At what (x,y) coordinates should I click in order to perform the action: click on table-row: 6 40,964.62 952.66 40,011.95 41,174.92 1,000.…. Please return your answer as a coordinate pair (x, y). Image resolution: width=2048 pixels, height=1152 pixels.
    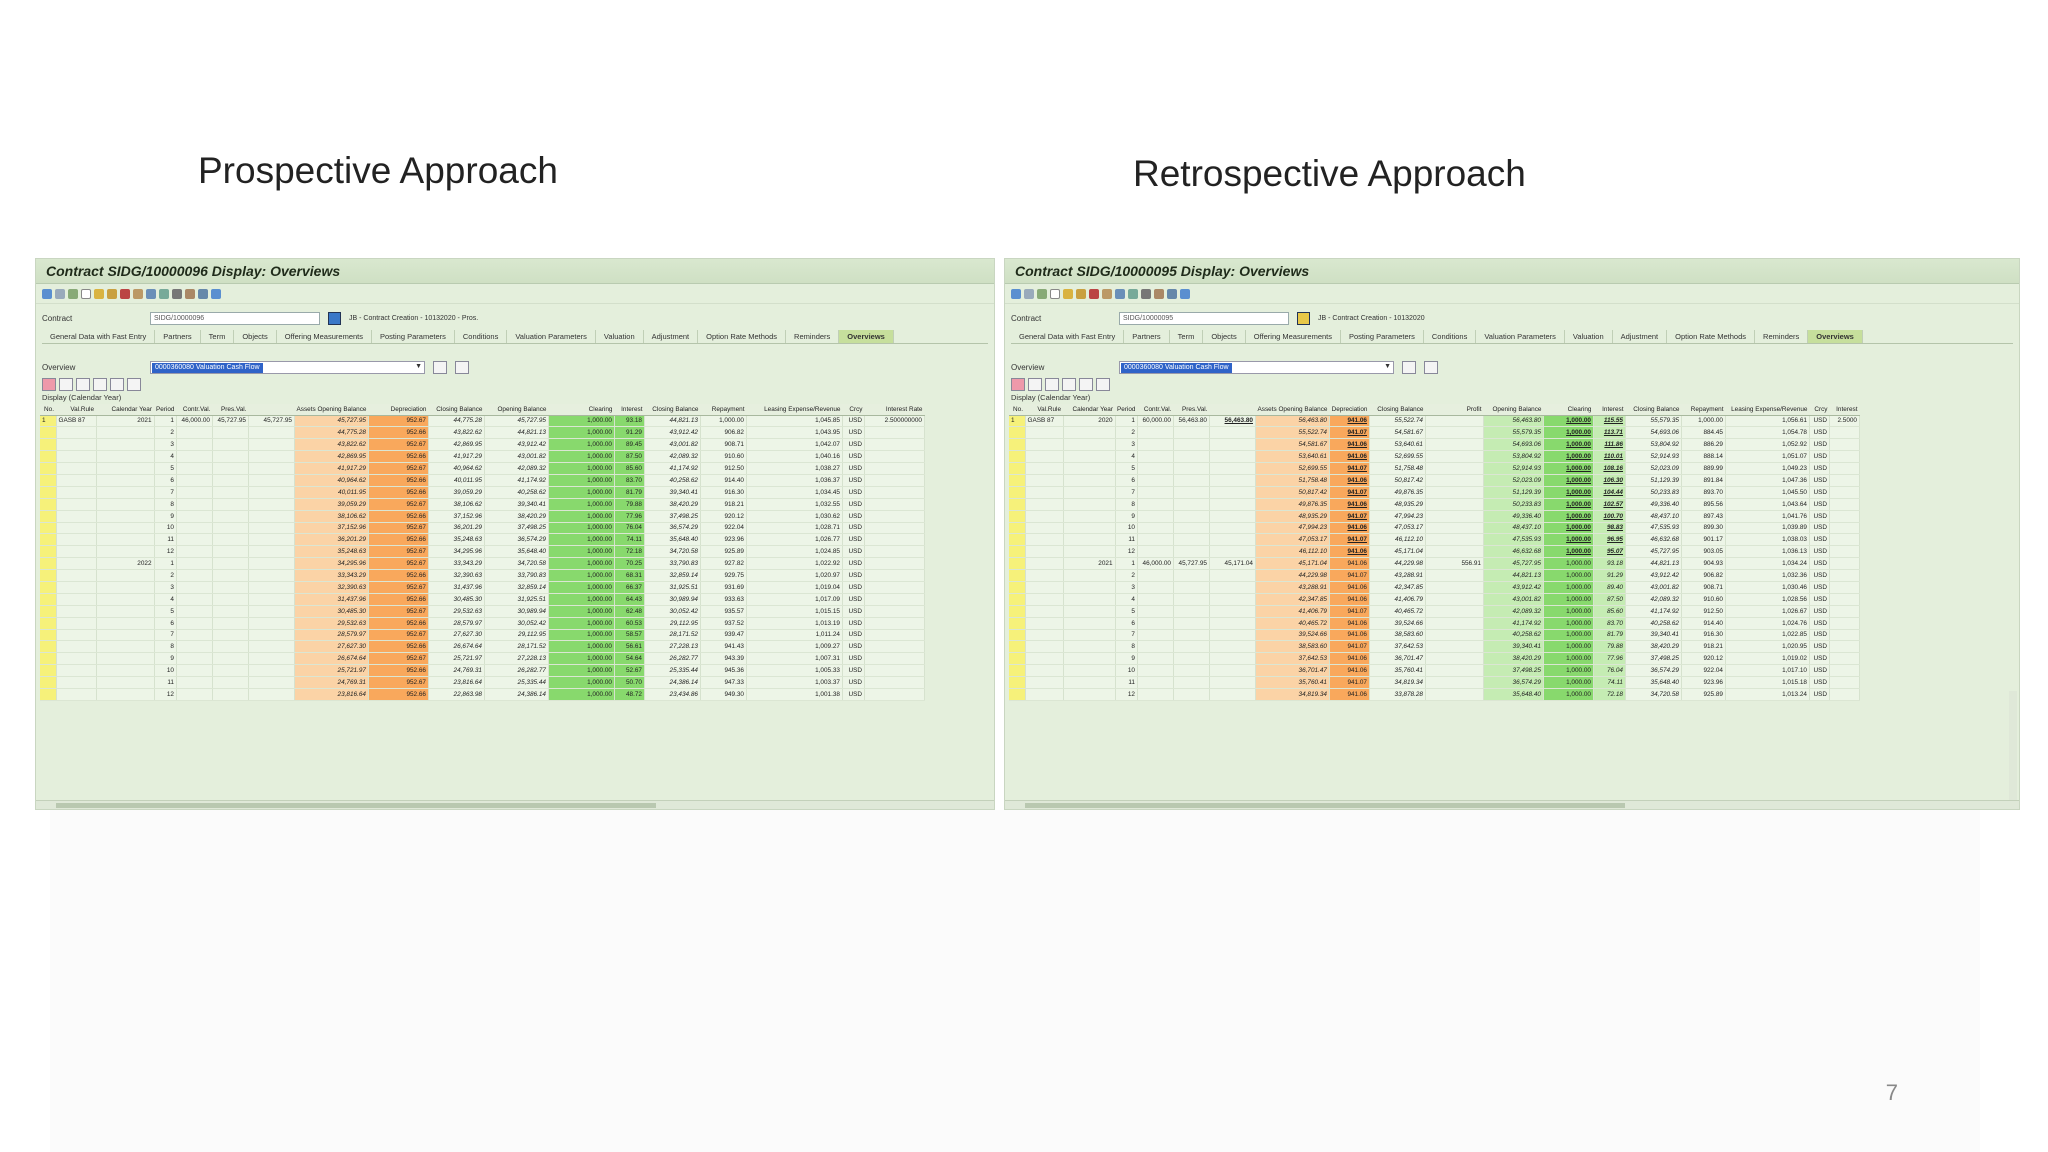
    Looking at the image, I should click on (482, 480).